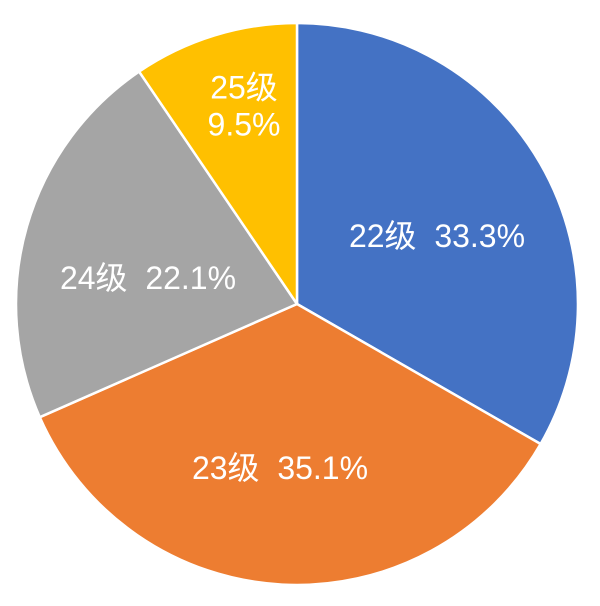 The image size is (600, 606). I want to click on pie-label-24级: 24级 22.1%, so click(148, 278).